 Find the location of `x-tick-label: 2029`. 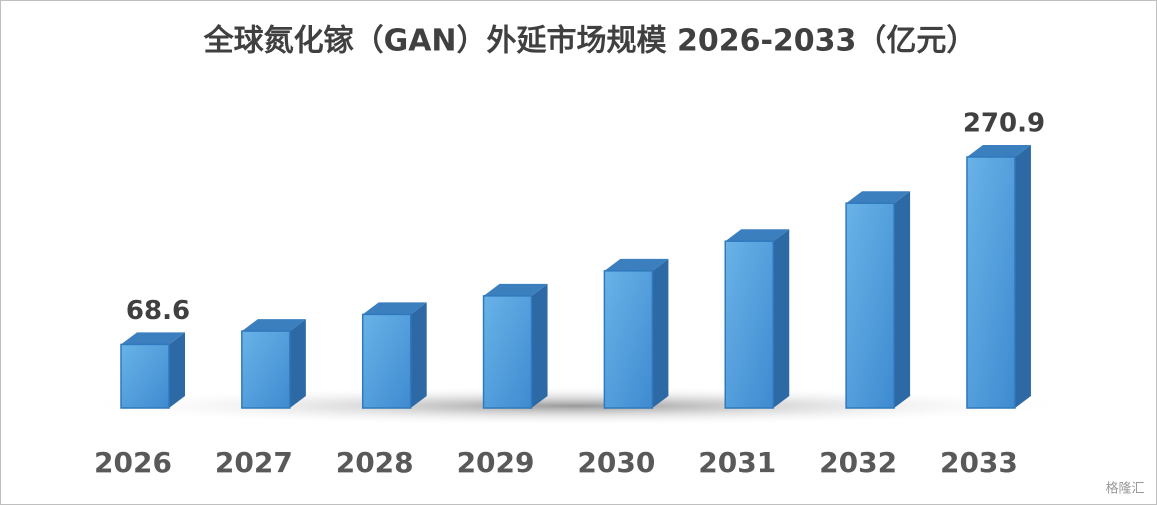

x-tick-label: 2029 is located at coordinates (496, 462).